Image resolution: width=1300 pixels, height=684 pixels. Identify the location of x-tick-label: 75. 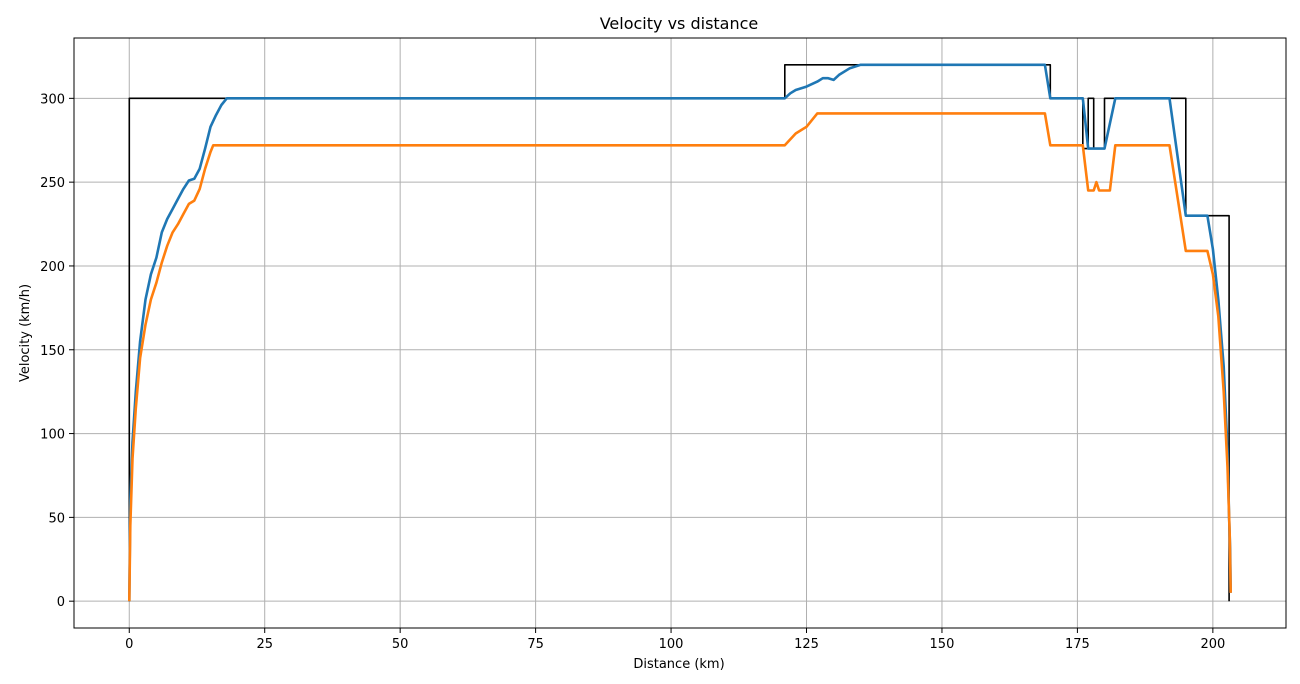
(535, 644).